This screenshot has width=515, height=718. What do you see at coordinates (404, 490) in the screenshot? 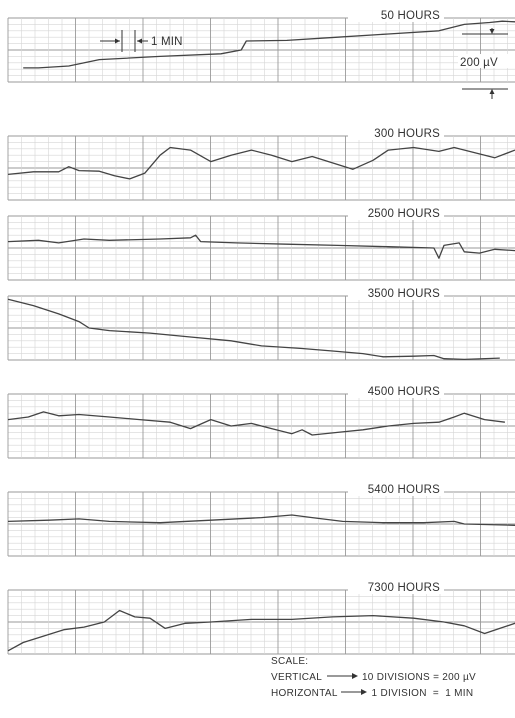
I see `strip-label: 5400 HOURS` at bounding box center [404, 490].